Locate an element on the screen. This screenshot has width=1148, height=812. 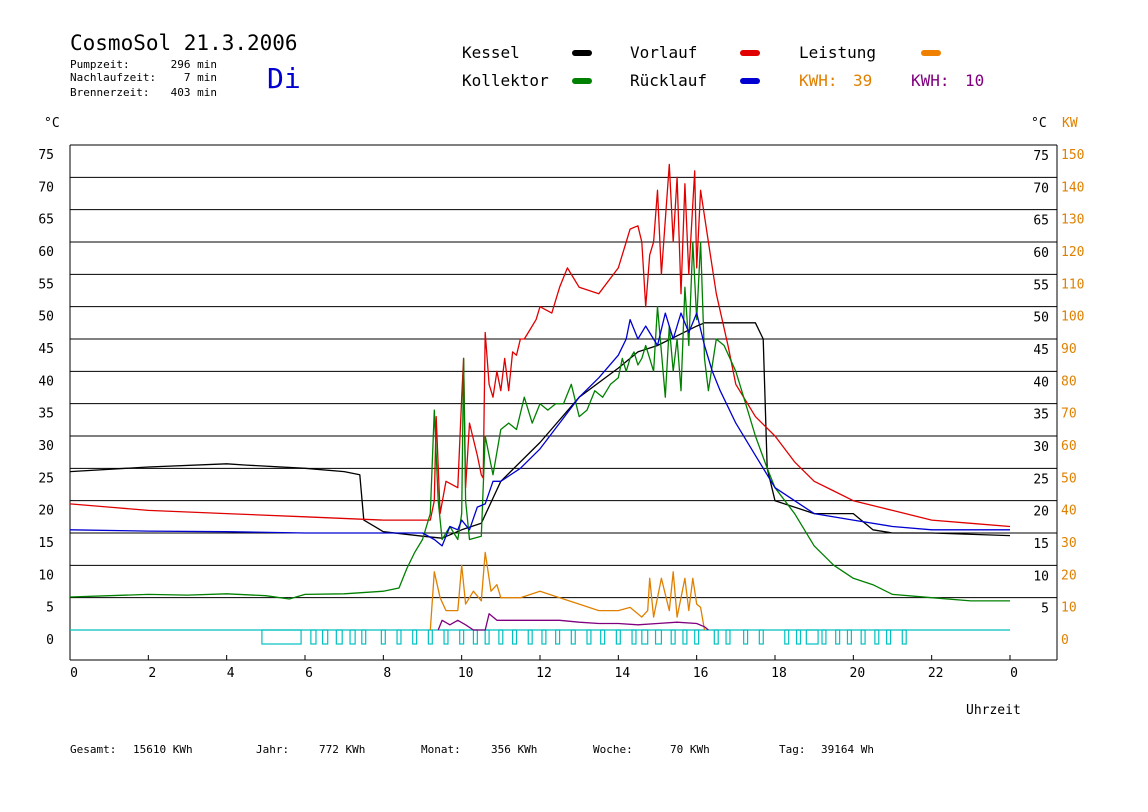
y-tick-label-left: 5 is located at coordinates (50, 608).